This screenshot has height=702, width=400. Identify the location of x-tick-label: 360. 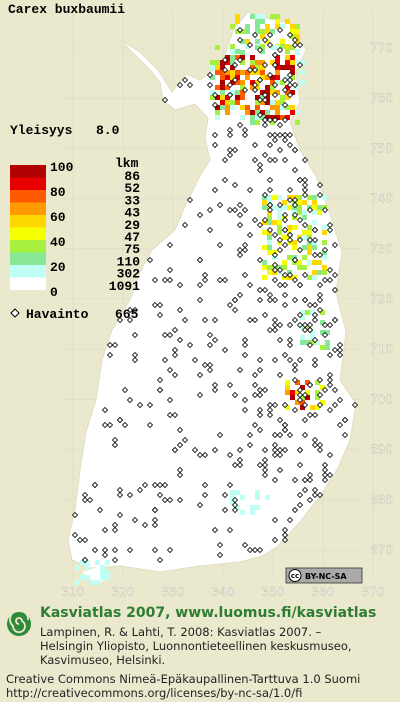
(323, 592).